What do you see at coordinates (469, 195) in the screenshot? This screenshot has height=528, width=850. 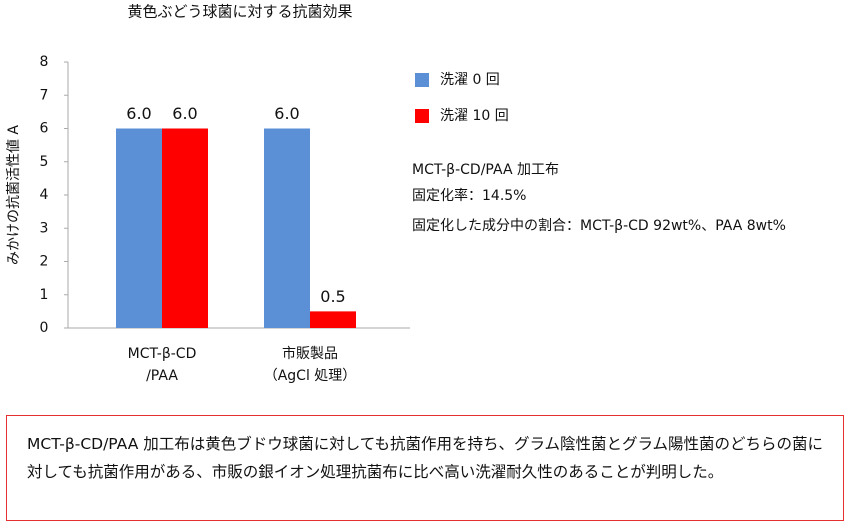 I see `annotation: 固定化率：14.5%` at bounding box center [469, 195].